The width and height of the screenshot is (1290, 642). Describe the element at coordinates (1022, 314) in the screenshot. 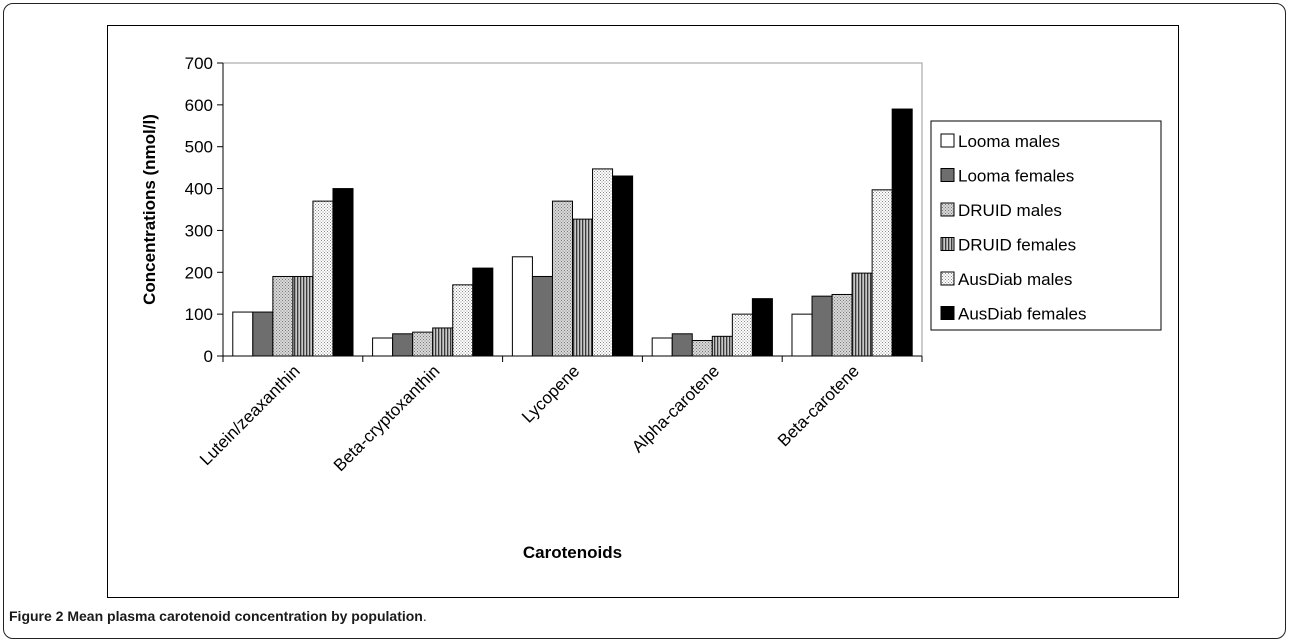

I see `legend-label: AusDiab females` at that location.